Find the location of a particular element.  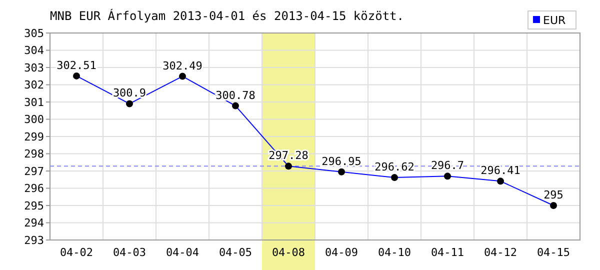

y-tick-label: 300 is located at coordinates (34, 119).